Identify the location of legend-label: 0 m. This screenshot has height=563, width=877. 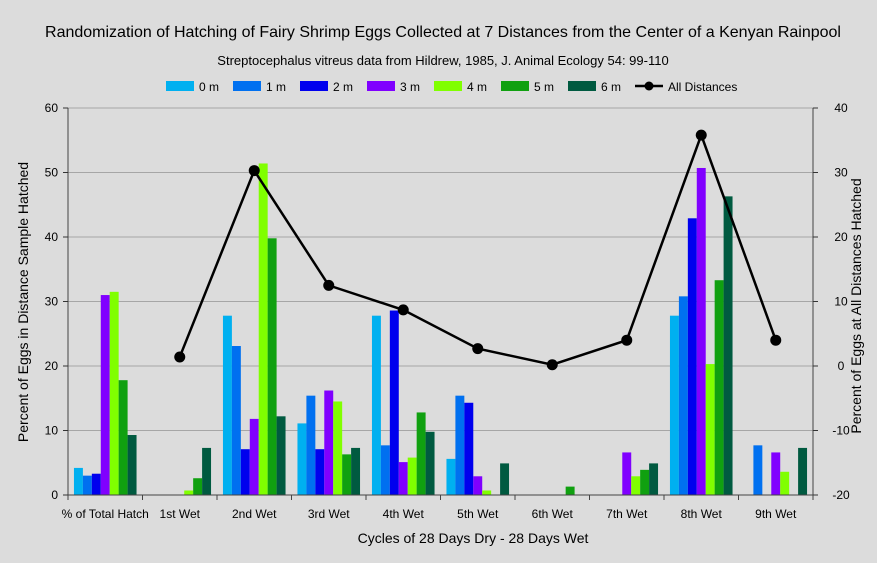
(209, 87).